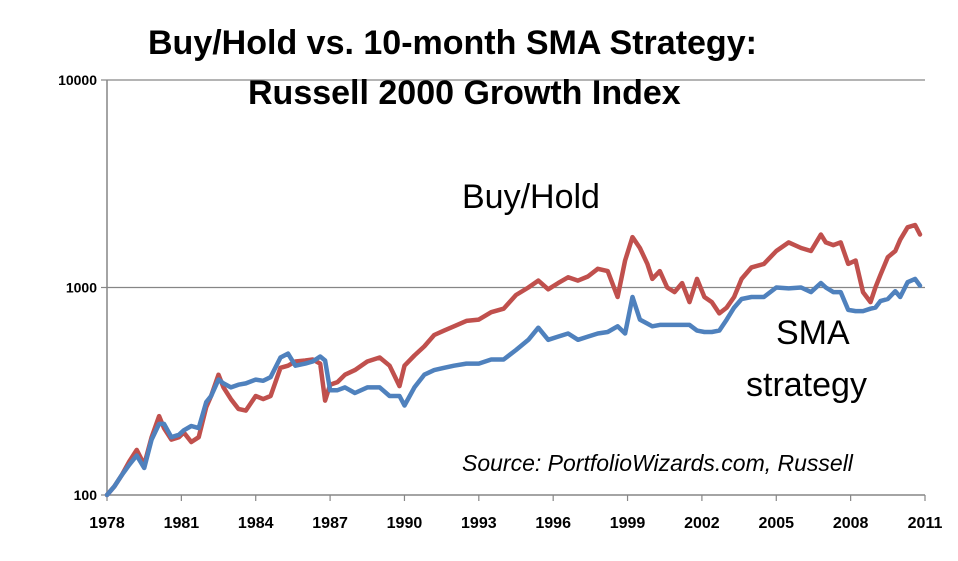 The height and width of the screenshot is (561, 958). I want to click on x-tick-label: 1993, so click(479, 523).